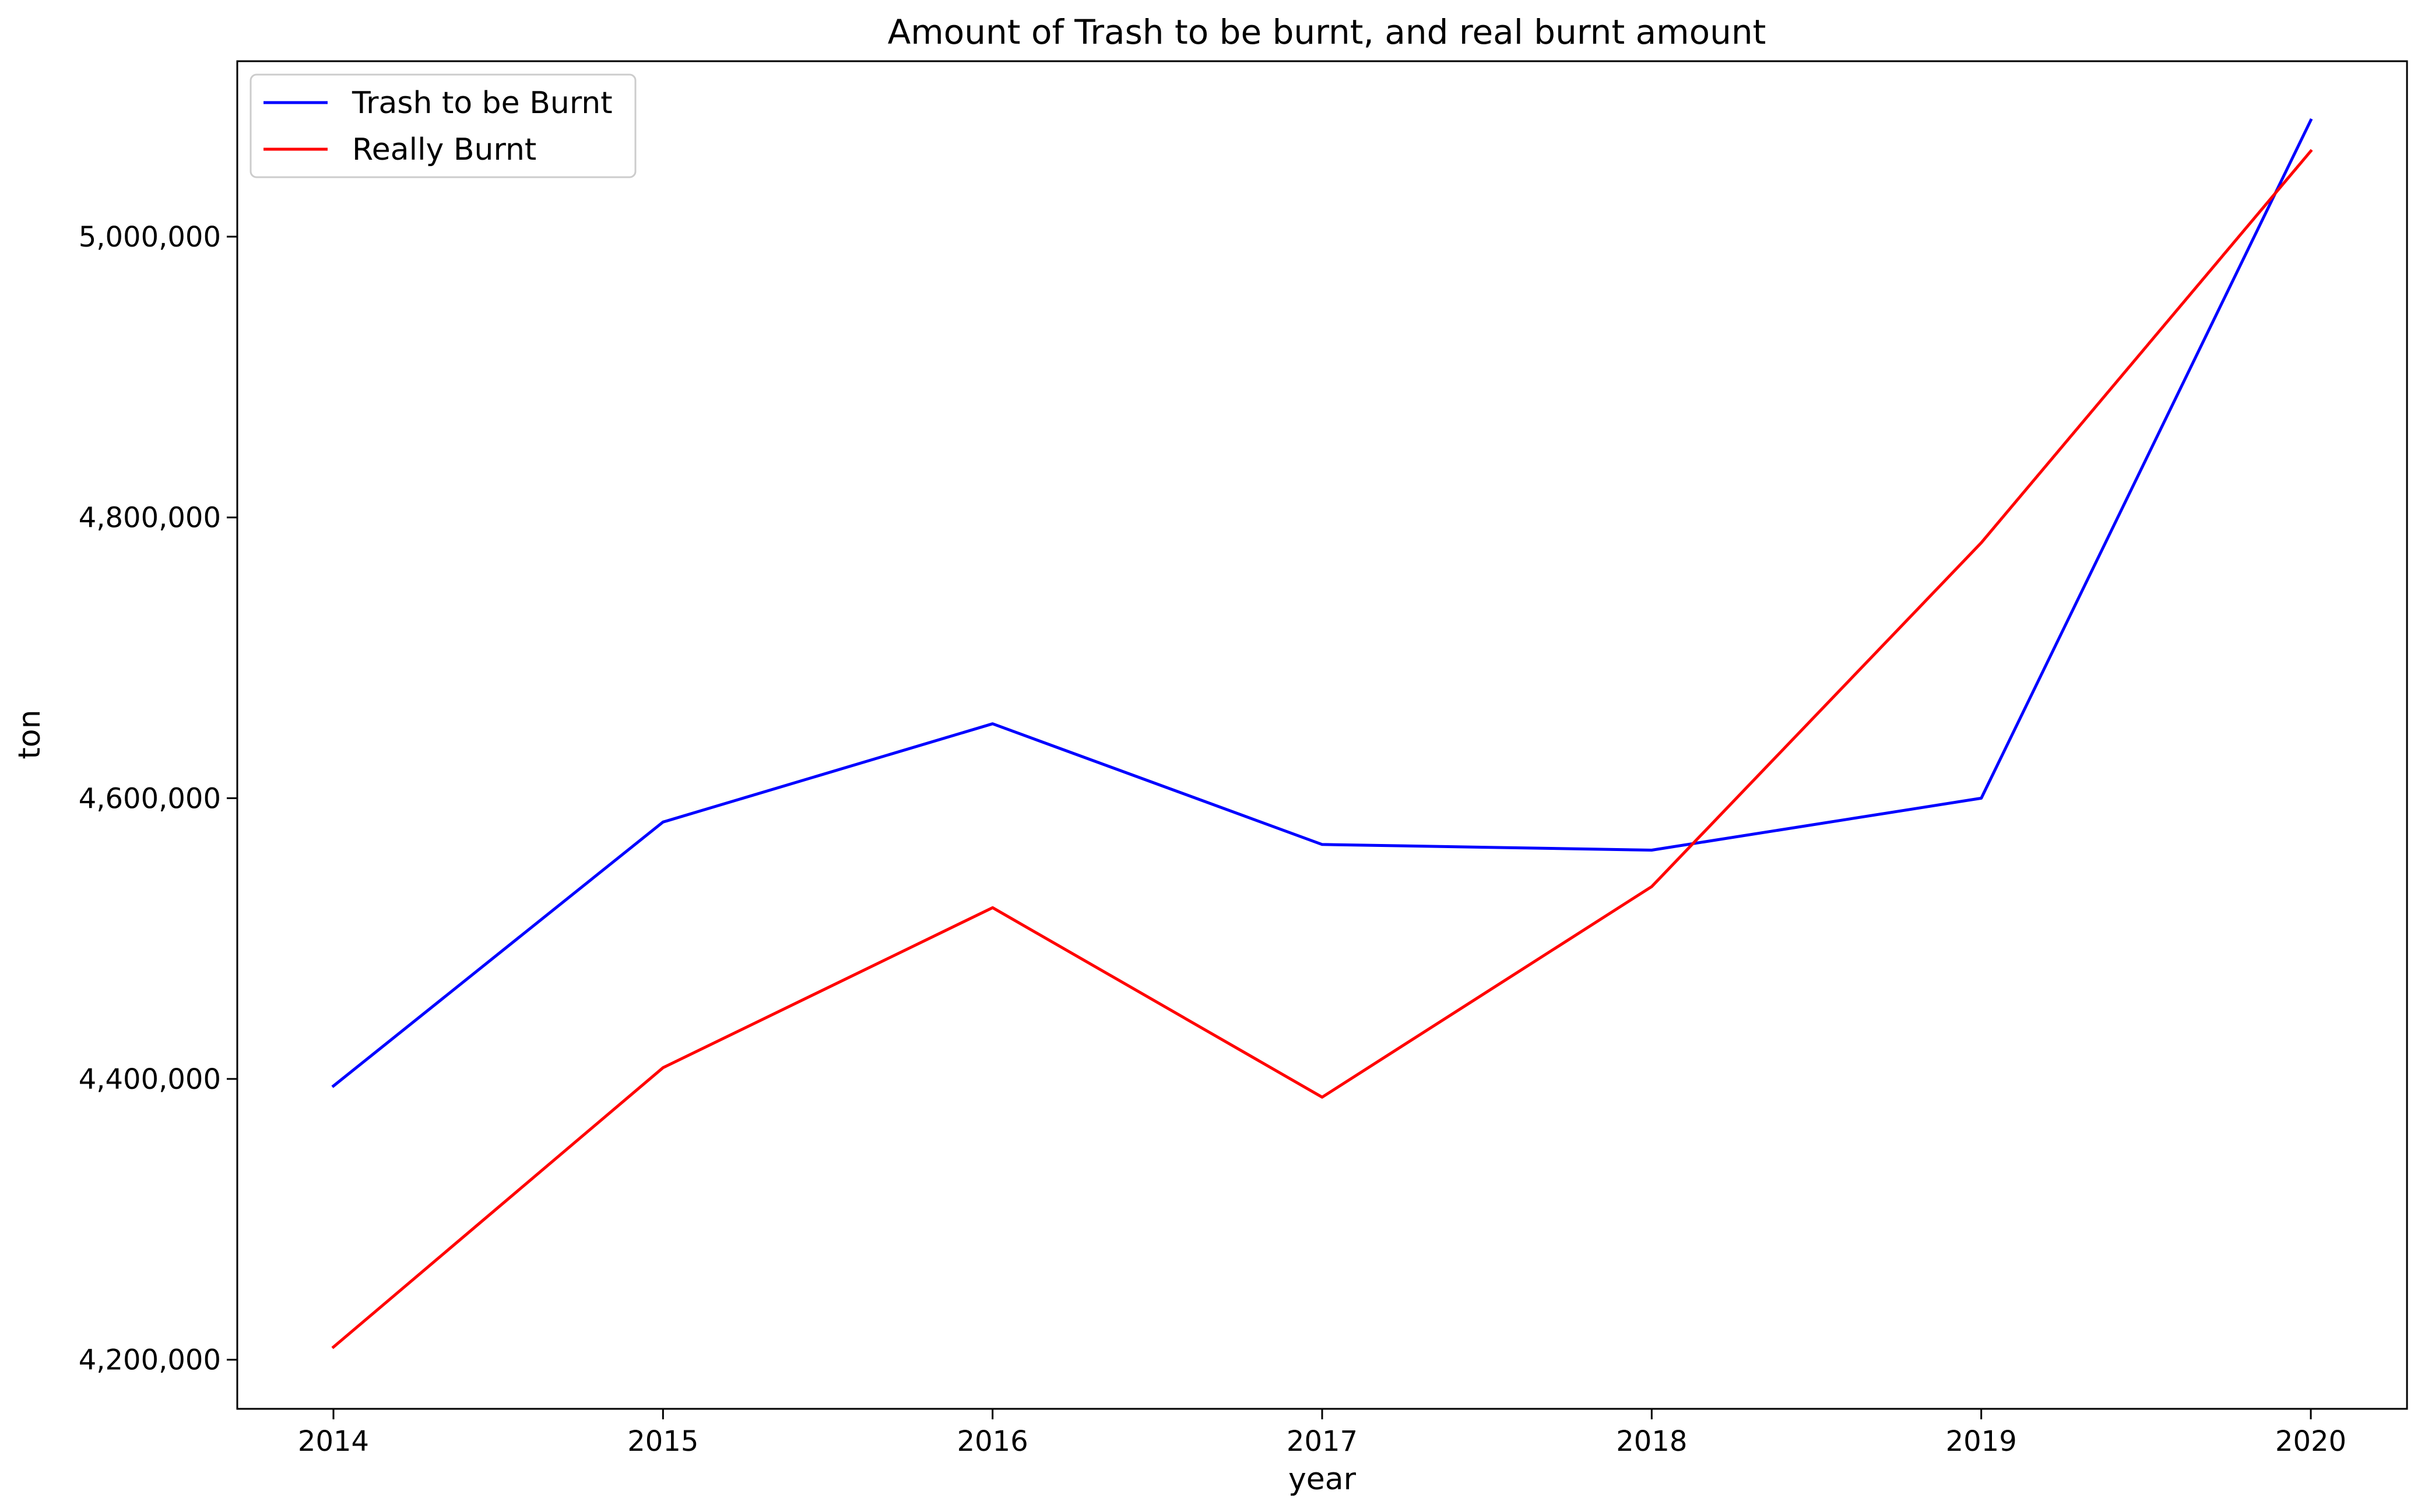 The image size is (2421, 1512). What do you see at coordinates (150, 1079) in the screenshot?
I see `y-tick-label: 4,400,000` at bounding box center [150, 1079].